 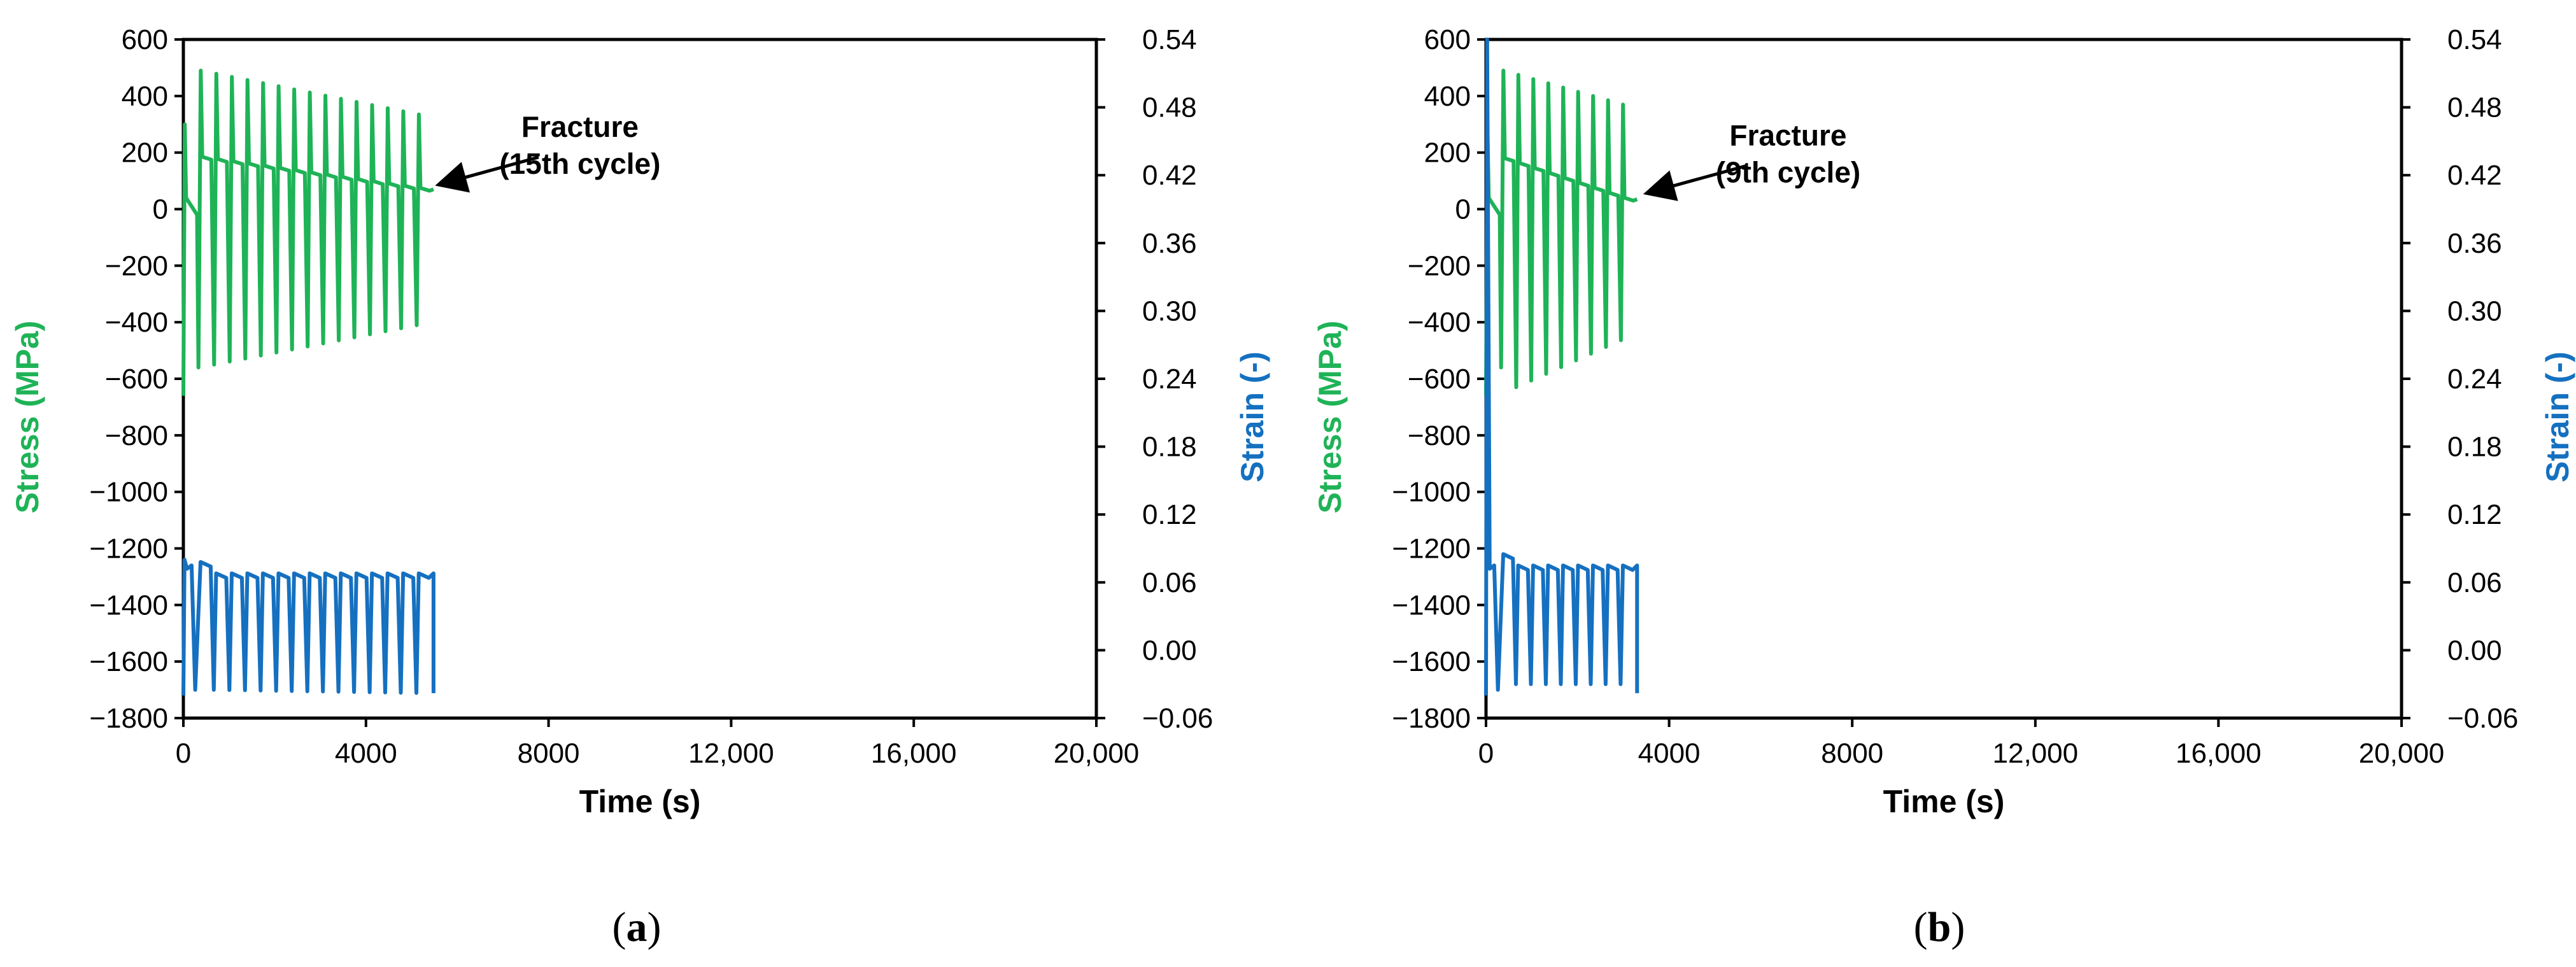 What do you see at coordinates (1939, 927) in the screenshot?
I see `panel-label: (b)` at bounding box center [1939, 927].